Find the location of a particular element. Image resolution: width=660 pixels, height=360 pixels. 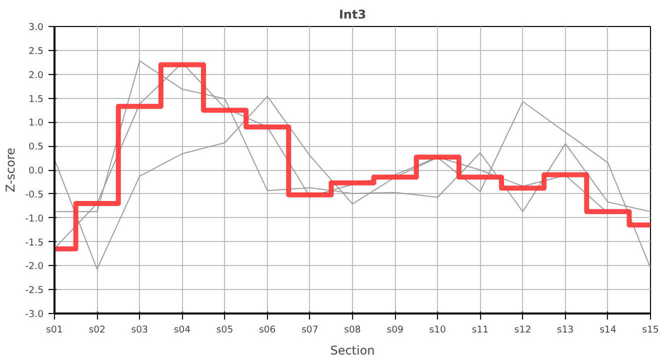

y-tick-label: 3.0 is located at coordinates (36, 27).